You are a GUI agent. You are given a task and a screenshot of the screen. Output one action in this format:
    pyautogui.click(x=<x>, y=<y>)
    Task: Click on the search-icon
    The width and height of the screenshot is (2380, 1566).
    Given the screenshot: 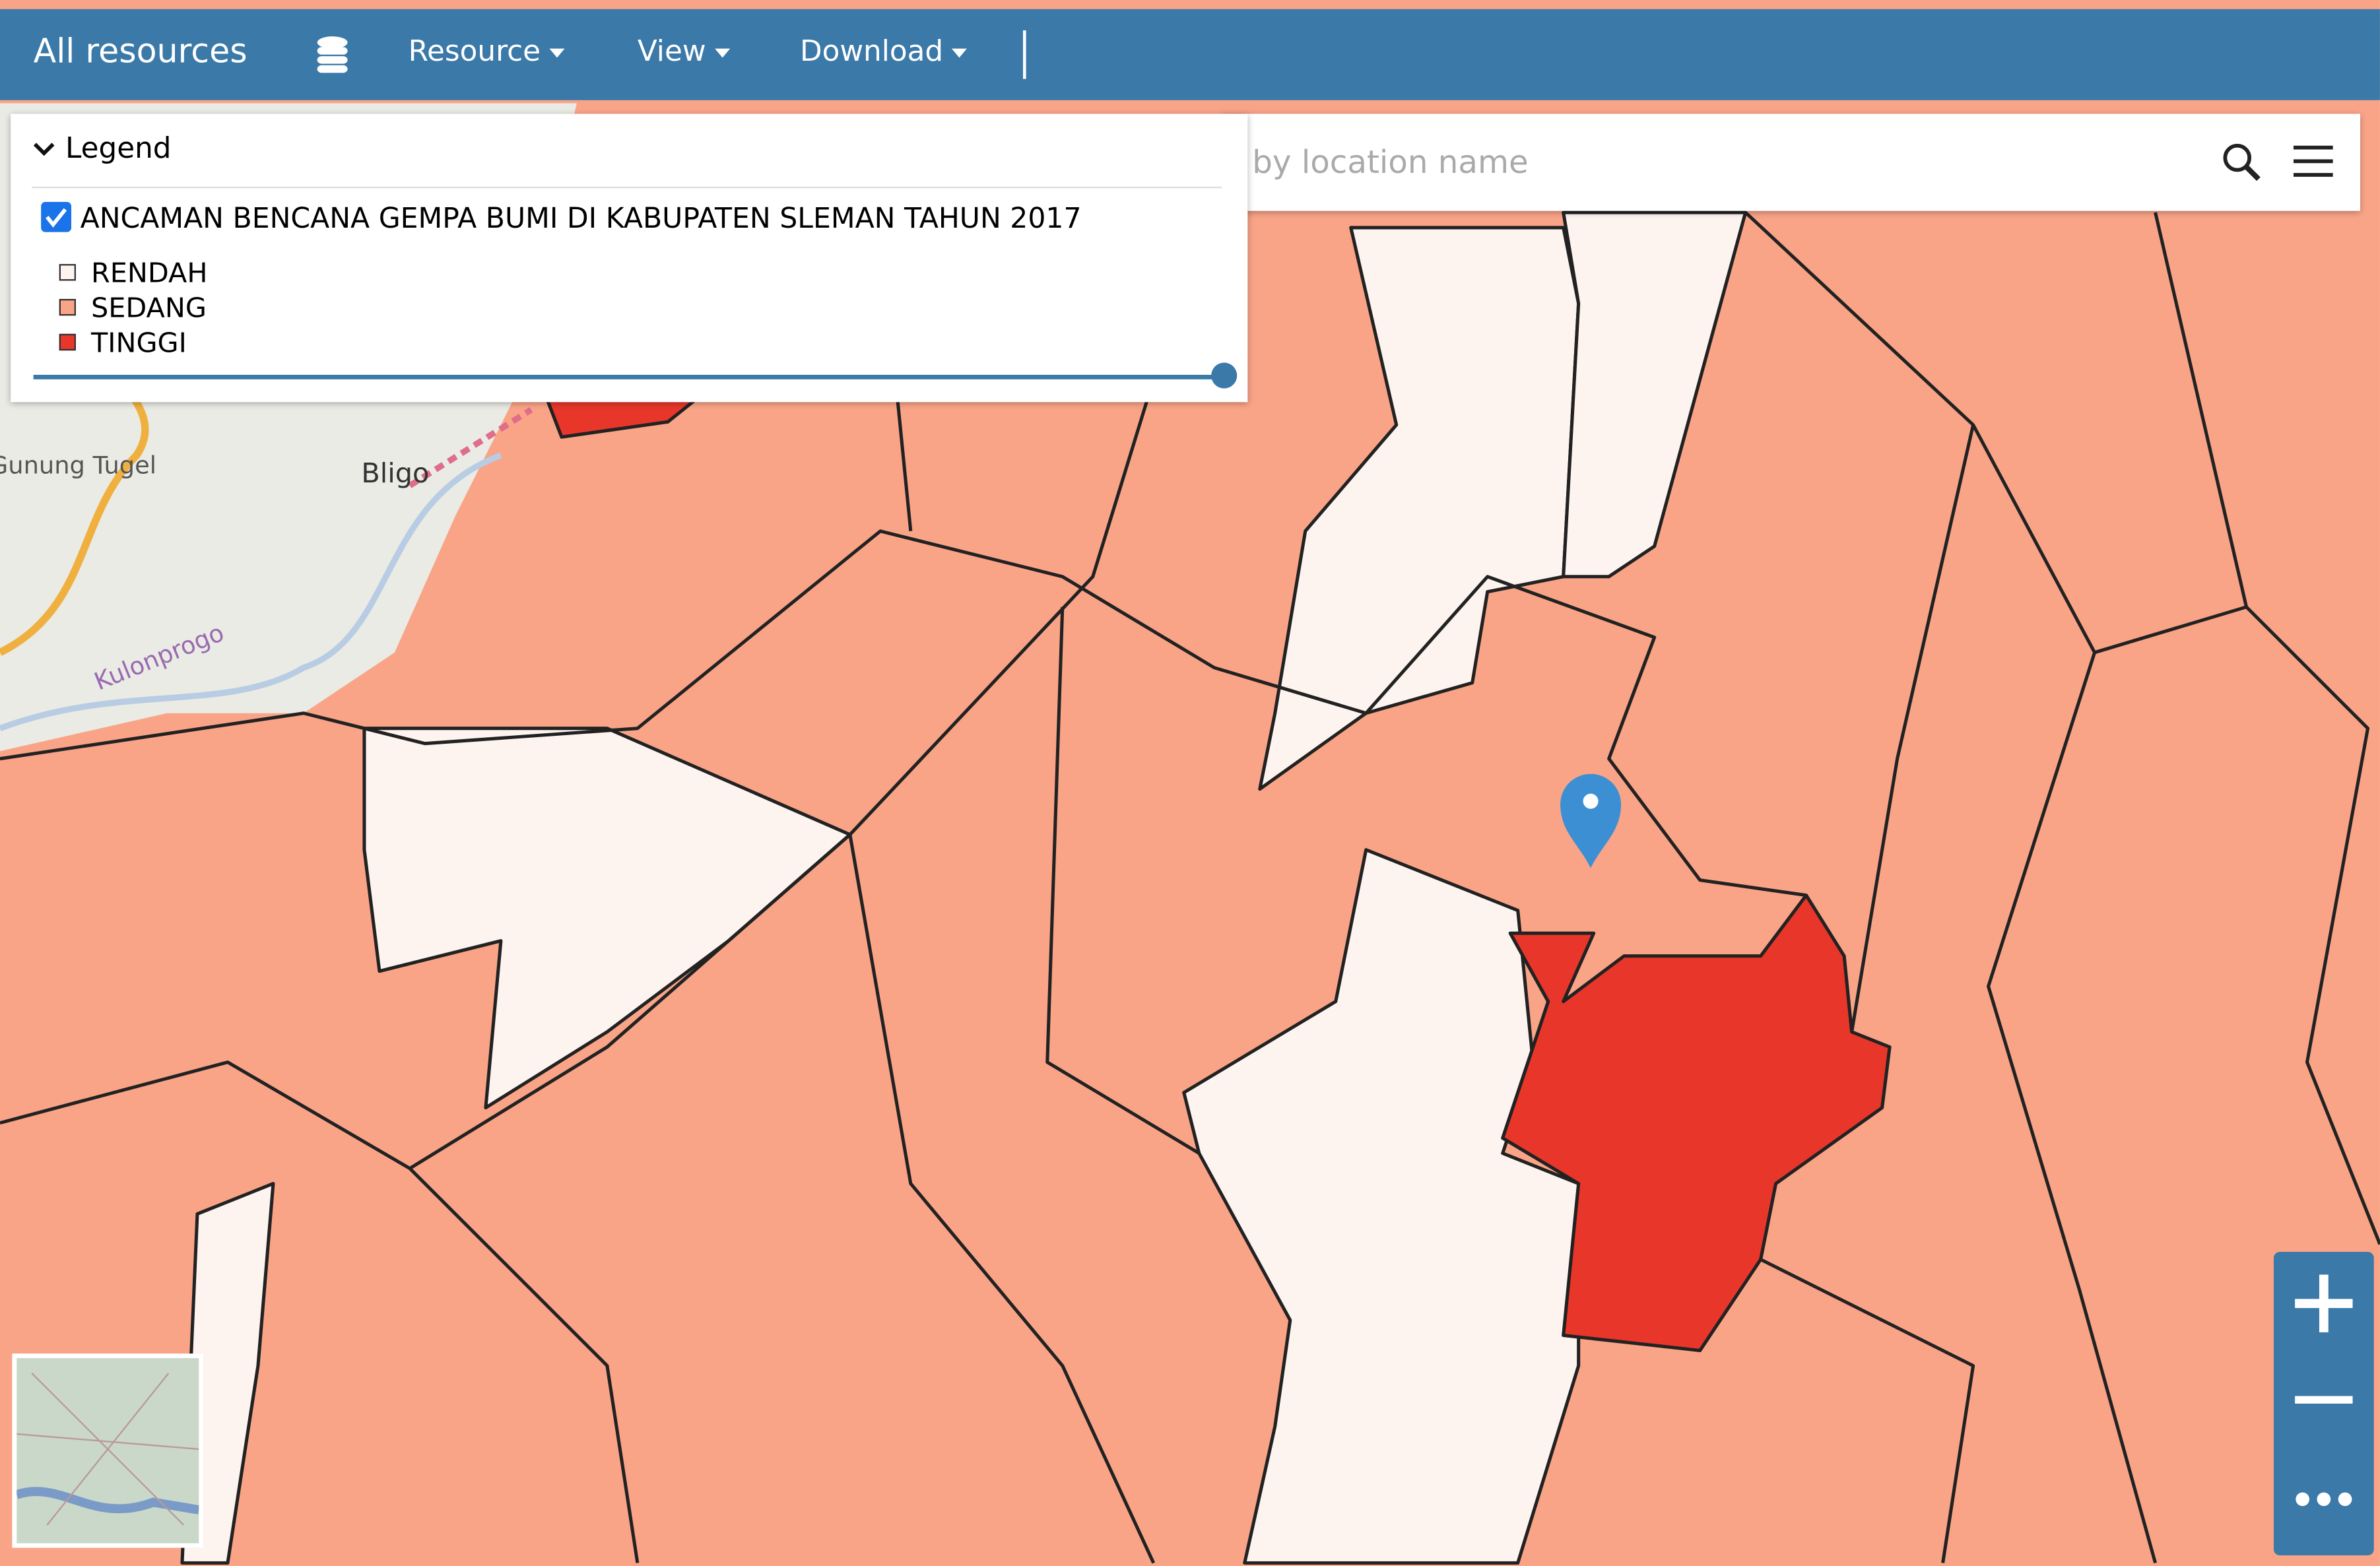 What is the action you would take?
    pyautogui.click(x=2241, y=162)
    